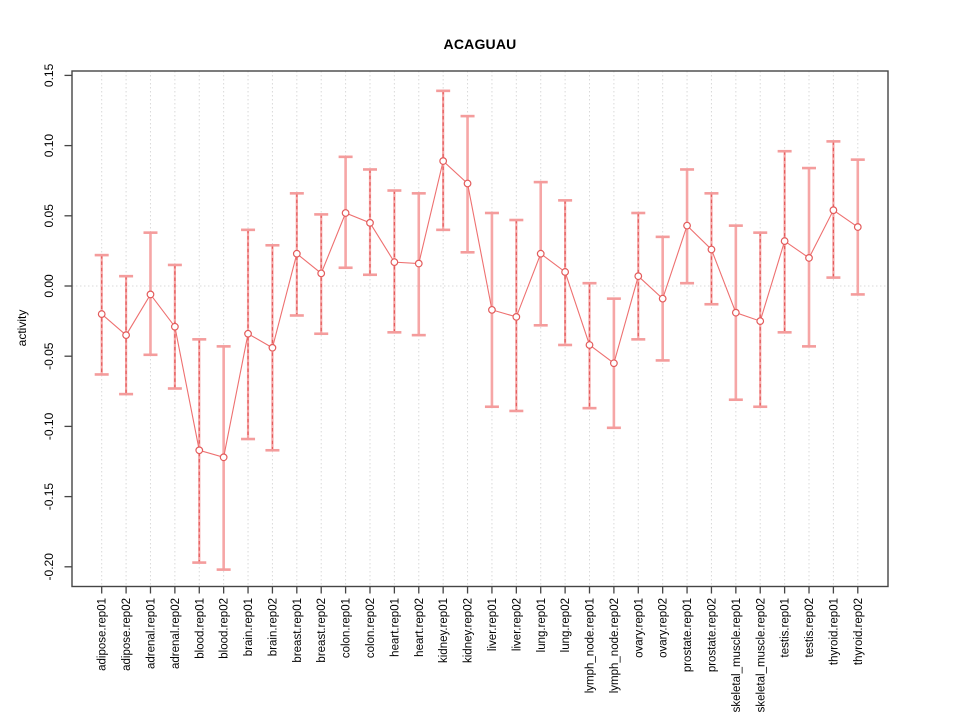 Image resolution: width=960 pixels, height=720 pixels. Describe the element at coordinates (49, 356) in the screenshot. I see `y-axis-tick-label: -0.05` at that location.